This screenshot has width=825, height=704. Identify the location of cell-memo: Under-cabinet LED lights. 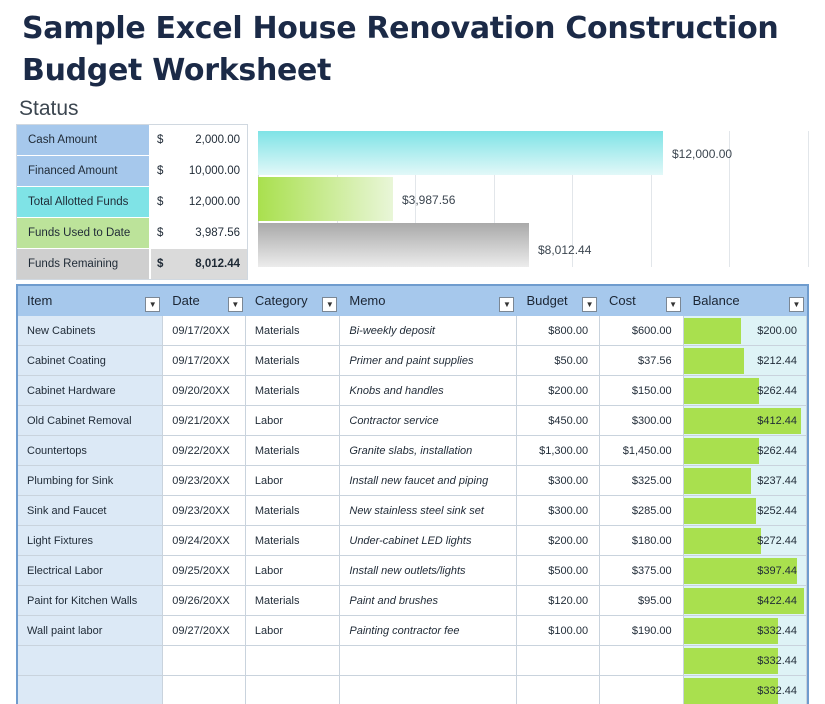
(429, 541).